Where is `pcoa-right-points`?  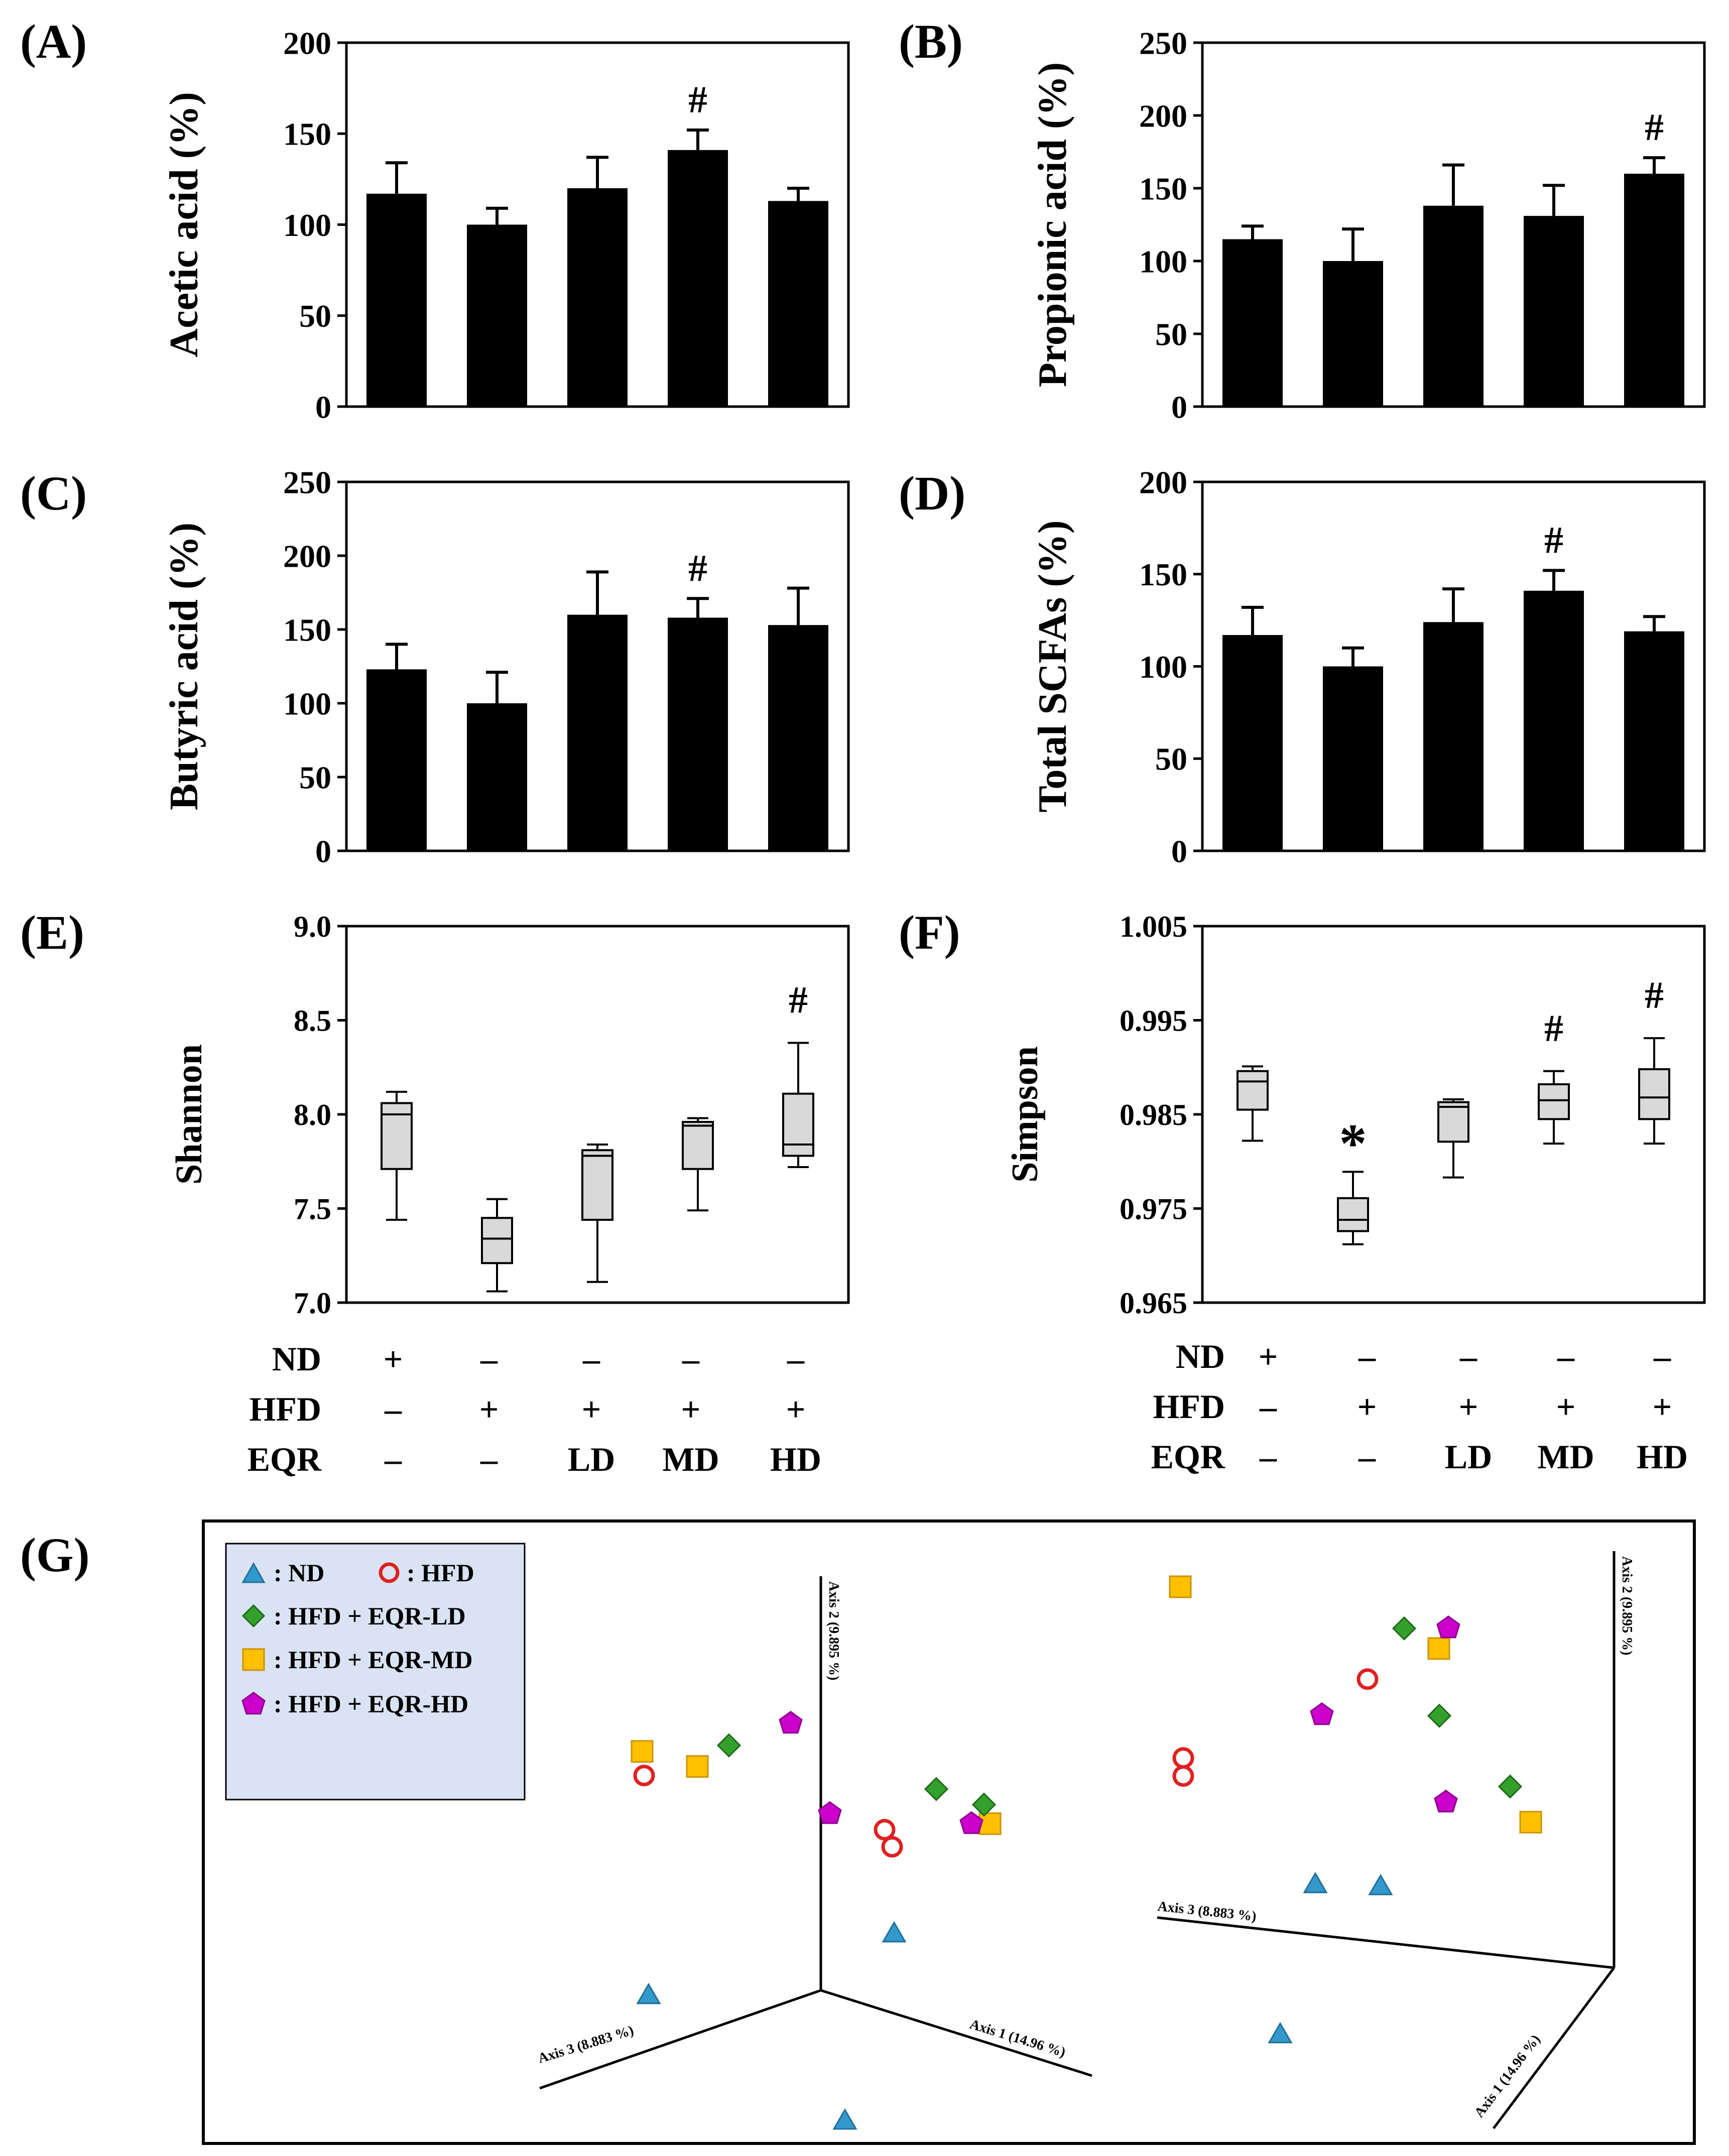
pcoa-right-points is located at coordinates (1356, 1810).